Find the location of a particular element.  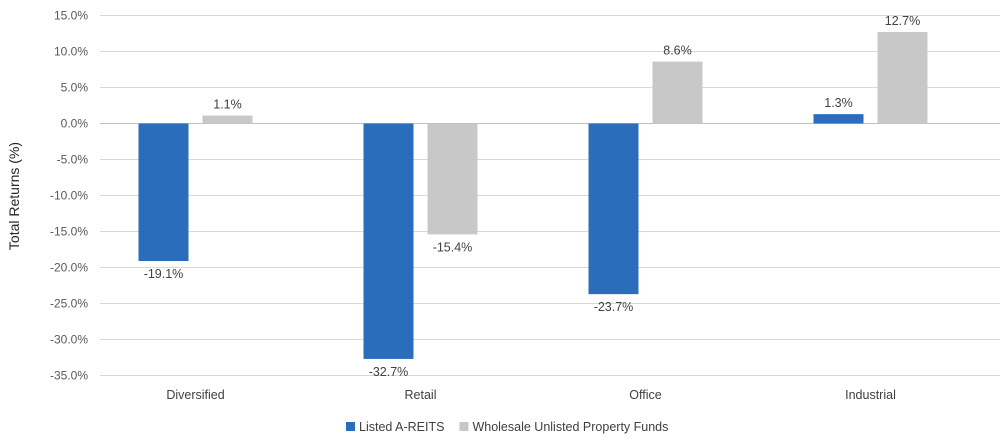

legend-label: Wholesale Unlisted Property Funds is located at coordinates (570, 427).